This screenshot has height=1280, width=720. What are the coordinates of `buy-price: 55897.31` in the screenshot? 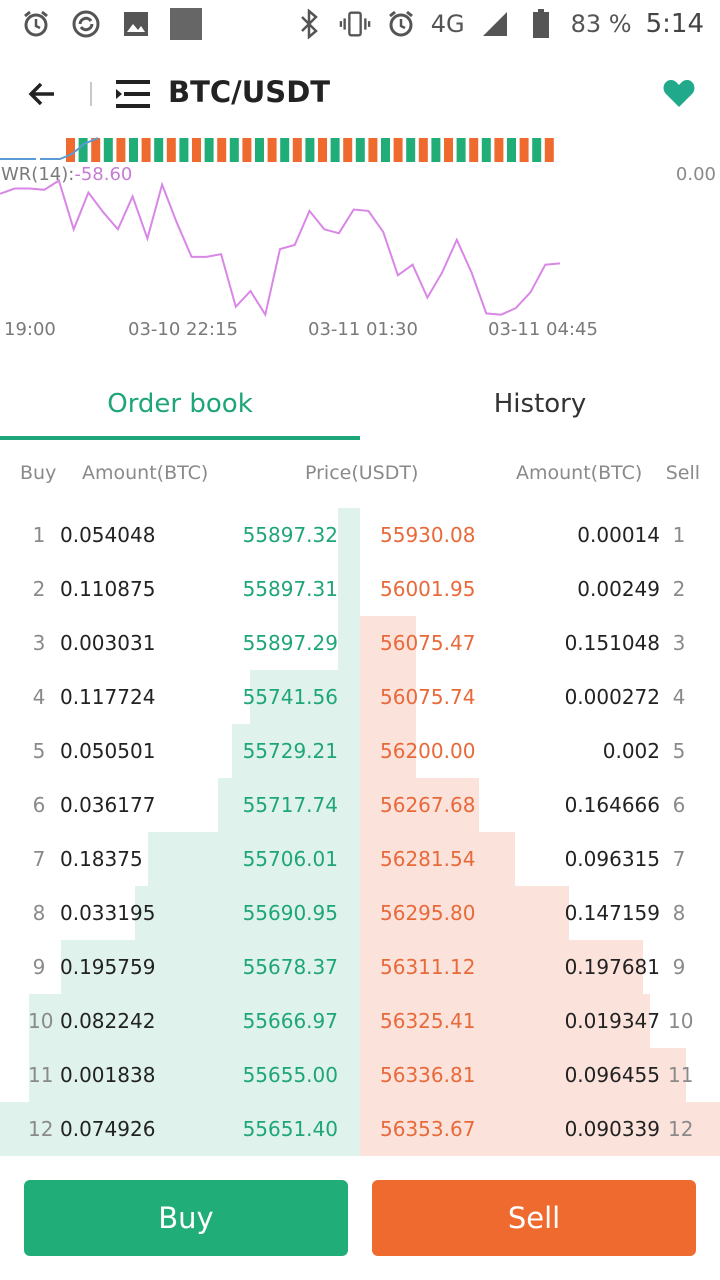 It's located at (290, 589).